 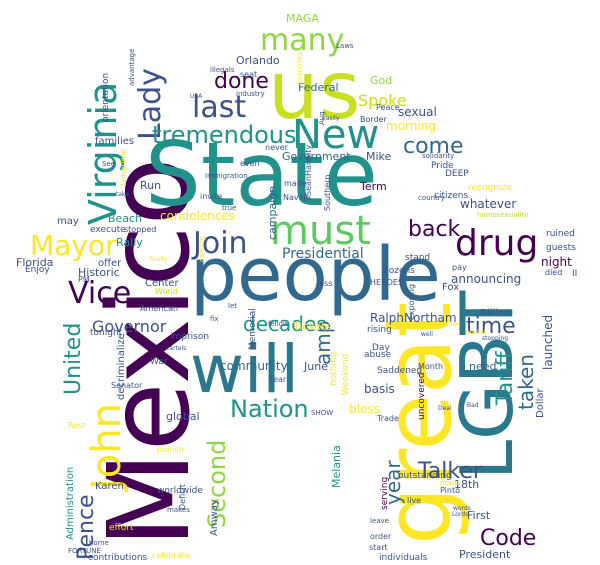 What do you see at coordinates (248, 74) in the screenshot?
I see `cloud-word-seat: seat` at bounding box center [248, 74].